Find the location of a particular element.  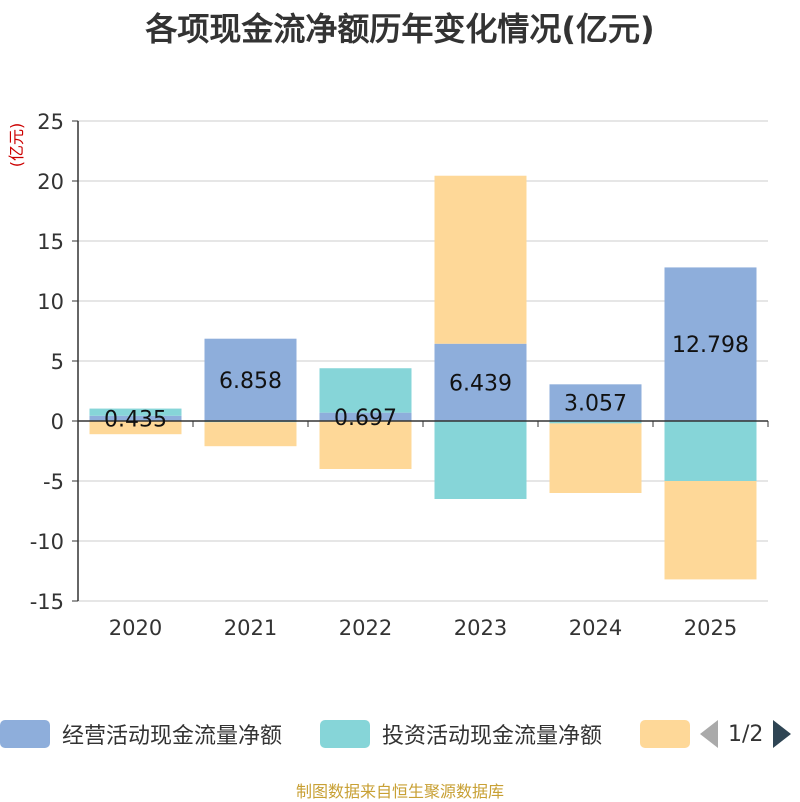

data-label-2025: 12.798 is located at coordinates (710, 345).